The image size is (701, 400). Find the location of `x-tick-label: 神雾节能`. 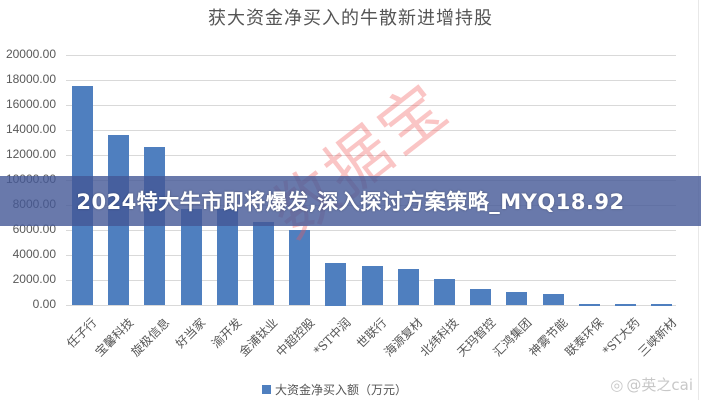

x-tick-label: 神雾节能 is located at coordinates (548, 337).